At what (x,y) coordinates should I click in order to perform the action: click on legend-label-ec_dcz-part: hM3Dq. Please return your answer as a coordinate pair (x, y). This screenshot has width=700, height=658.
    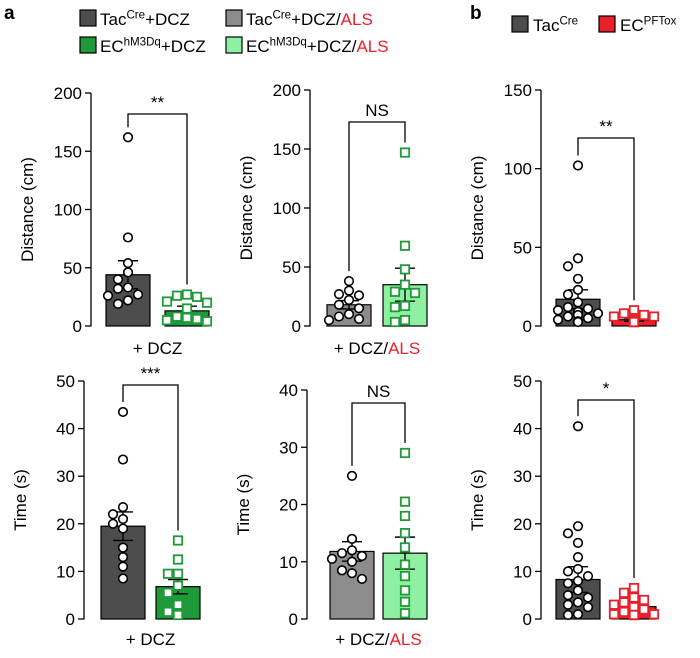
    Looking at the image, I should click on (142, 43).